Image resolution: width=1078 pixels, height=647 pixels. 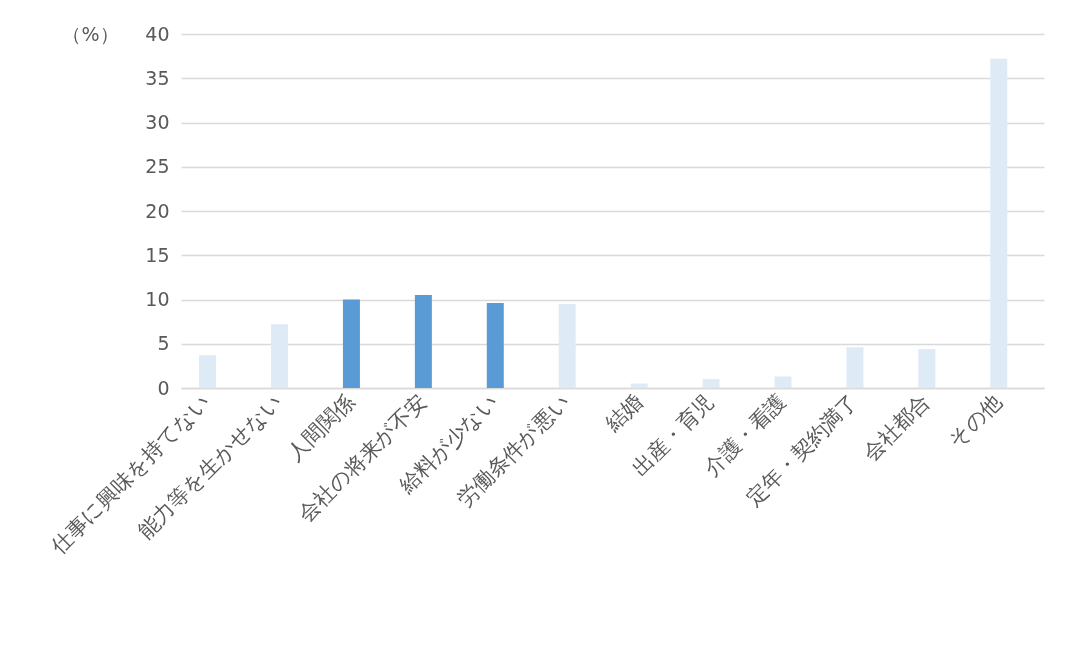 What do you see at coordinates (157, 210) in the screenshot?
I see `y-tick-label: 20` at bounding box center [157, 210].